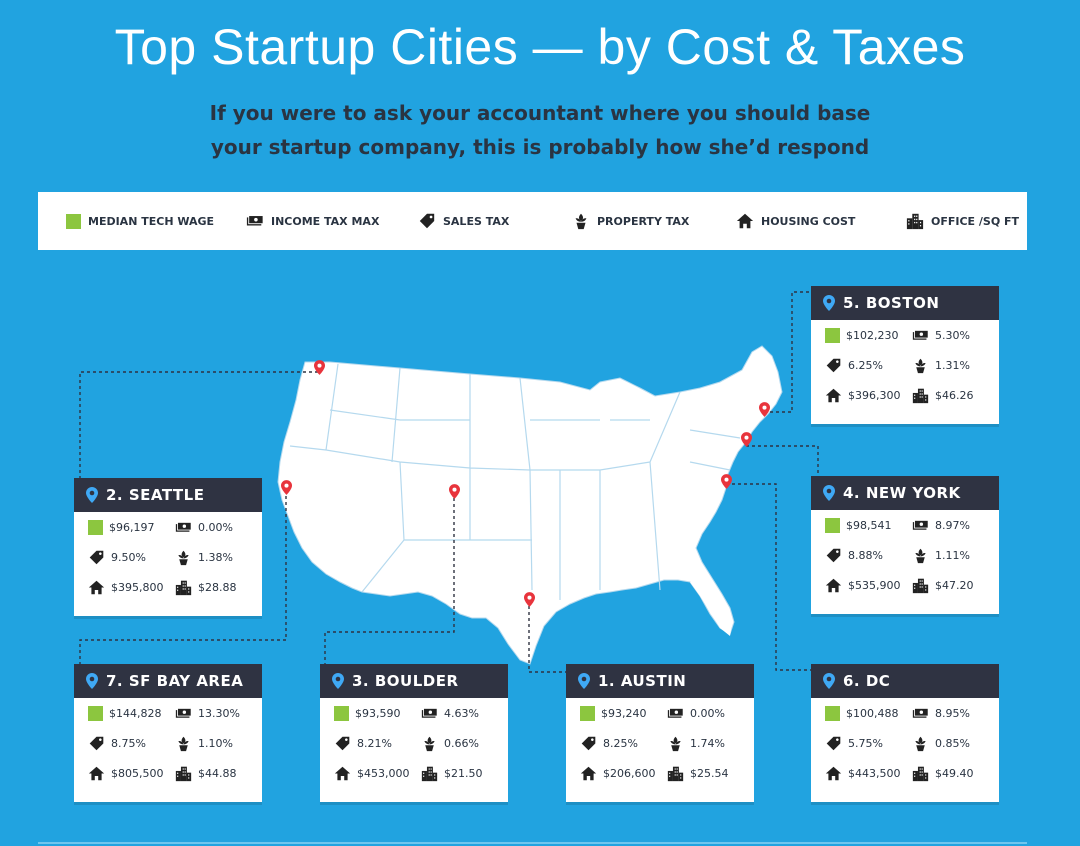 Image resolution: width=1080 pixels, height=846 pixels. Describe the element at coordinates (869, 525) in the screenshot. I see `median-tech-wage: $98,541` at that location.